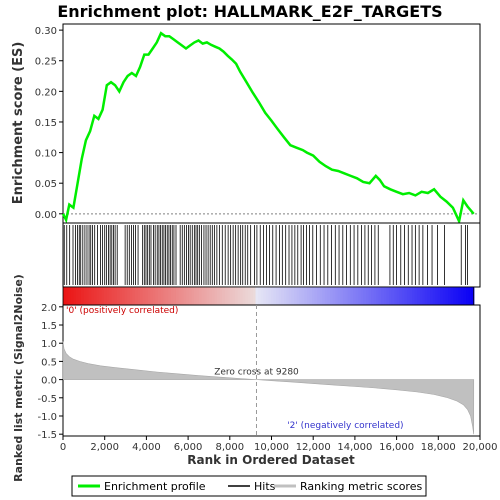 Image resolution: width=500 pixels, height=500 pixels. What do you see at coordinates (49, 381) in the screenshot?
I see `metric-y-tick-label: 0.0` at bounding box center [49, 381].